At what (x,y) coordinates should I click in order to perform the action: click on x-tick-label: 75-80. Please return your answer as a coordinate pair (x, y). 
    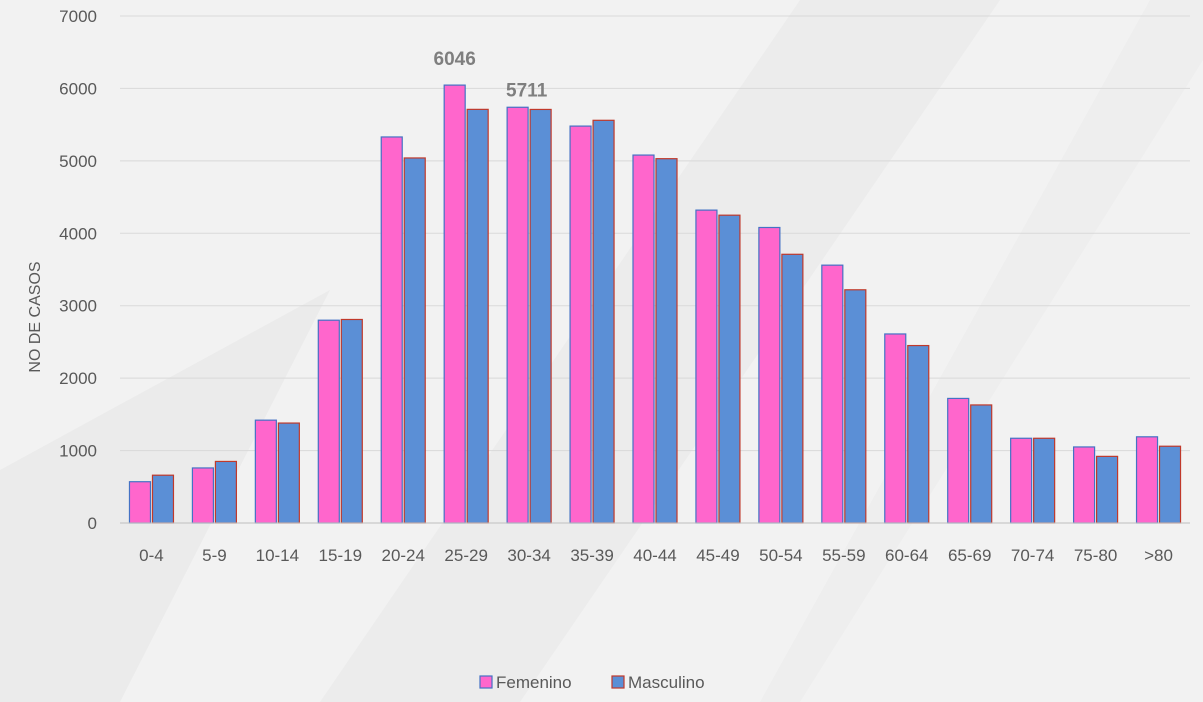
    Looking at the image, I should click on (1095, 555).